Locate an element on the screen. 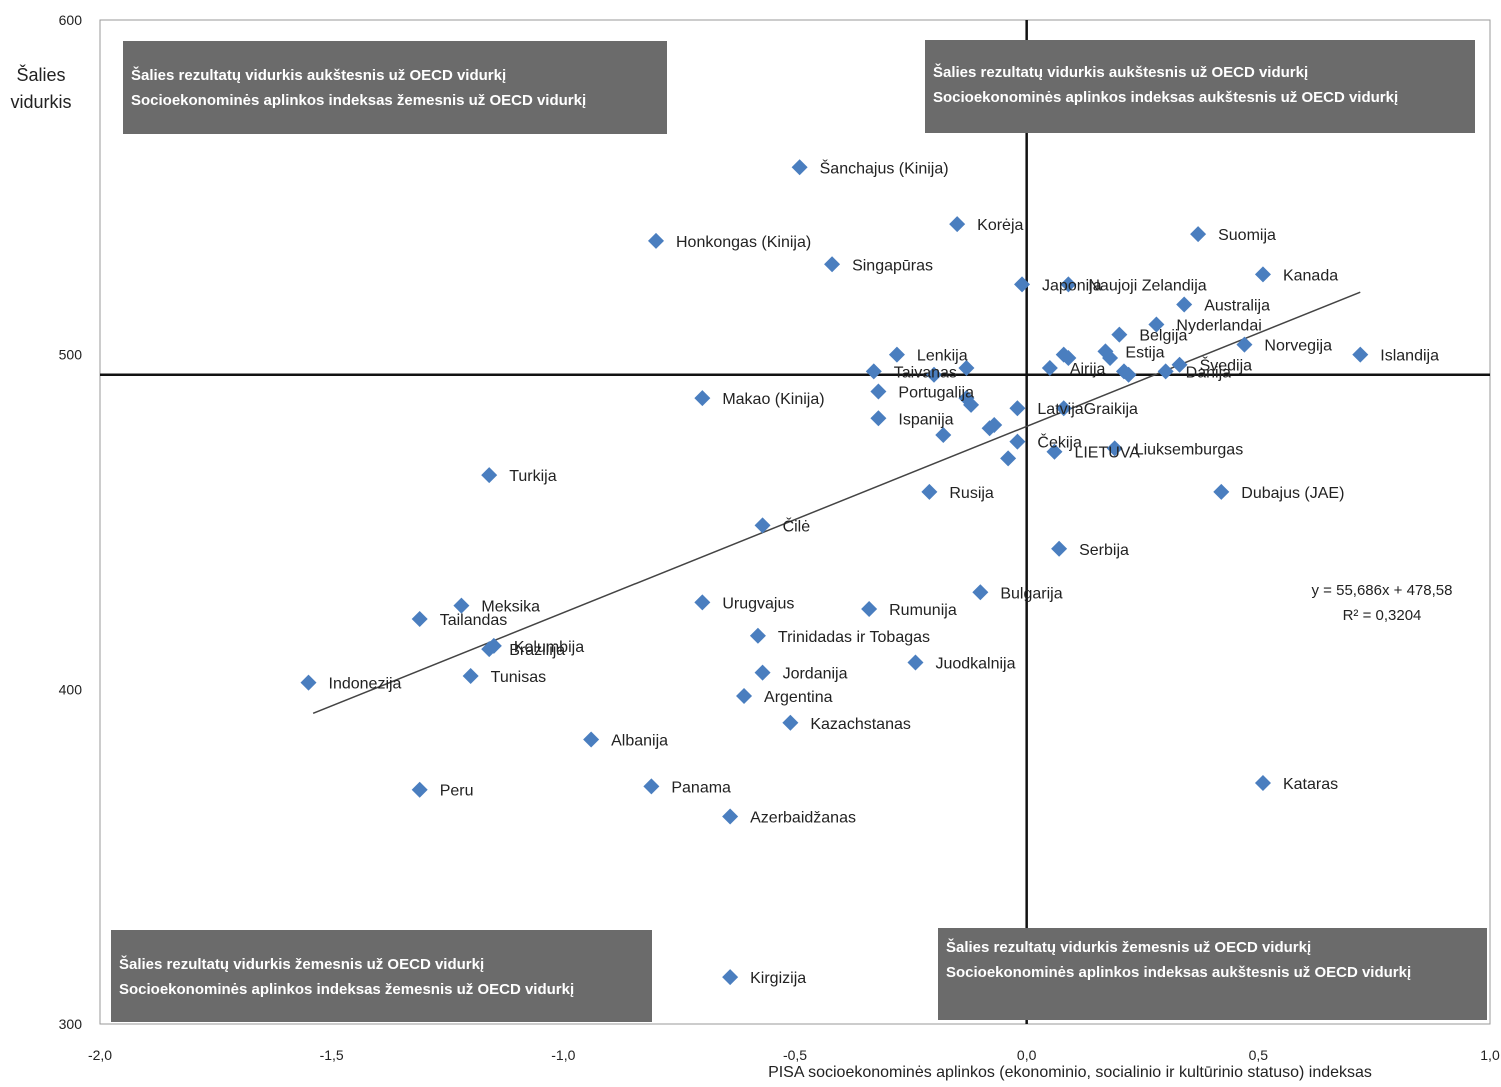 Image resolution: width=1501 pixels, height=1087 pixels. point-label: Peru is located at coordinates (457, 791).